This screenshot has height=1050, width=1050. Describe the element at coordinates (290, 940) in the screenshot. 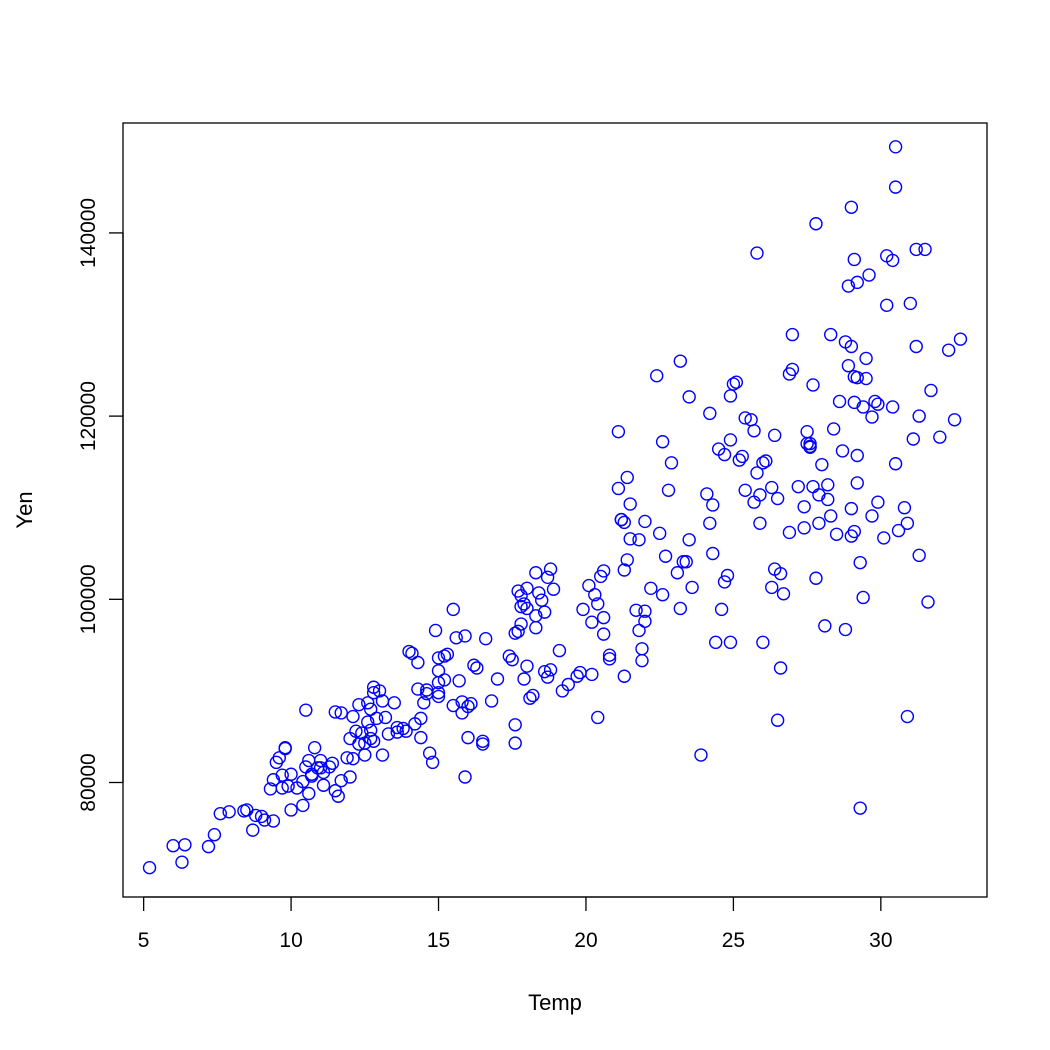

I see `x-tick-label: 10` at that location.